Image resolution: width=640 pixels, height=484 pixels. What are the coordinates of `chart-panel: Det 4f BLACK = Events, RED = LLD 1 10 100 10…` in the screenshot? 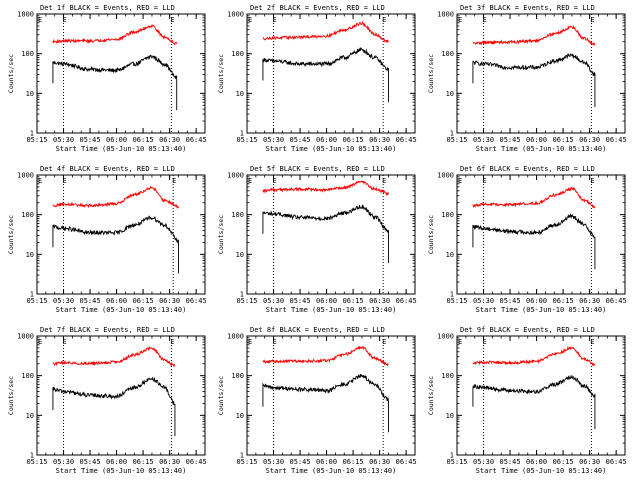 It's located at (107, 239).